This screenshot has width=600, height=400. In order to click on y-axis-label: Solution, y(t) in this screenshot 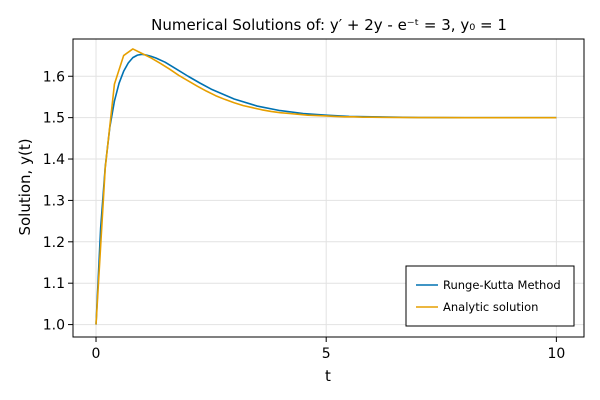, I will do `click(25, 186)`.